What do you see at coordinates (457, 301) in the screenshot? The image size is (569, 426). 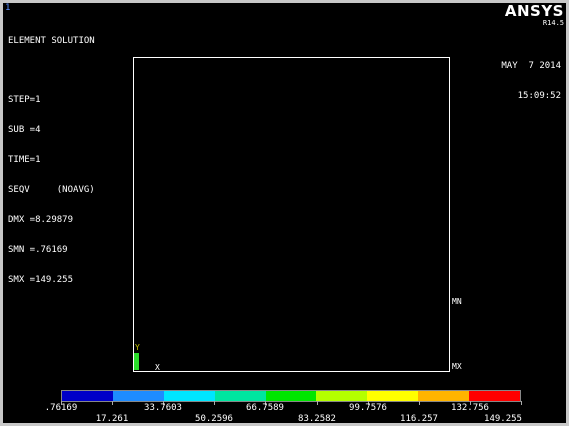 I see `min-marker: MN` at bounding box center [457, 301].